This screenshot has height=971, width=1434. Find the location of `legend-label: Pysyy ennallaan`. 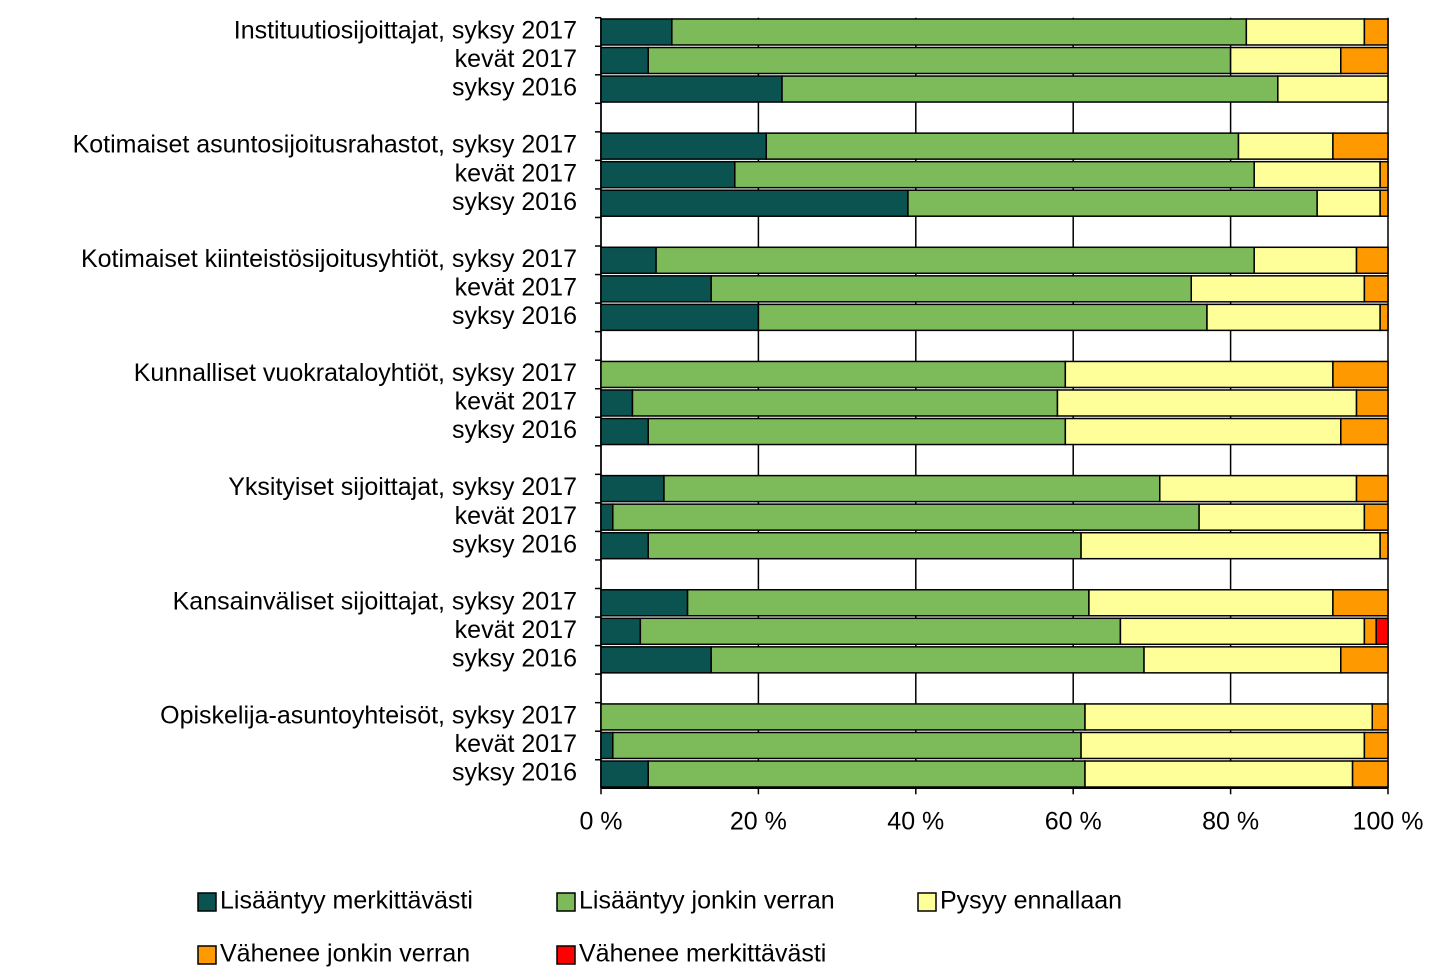

legend-label: Pysyy ennallaan is located at coordinates (1031, 901).